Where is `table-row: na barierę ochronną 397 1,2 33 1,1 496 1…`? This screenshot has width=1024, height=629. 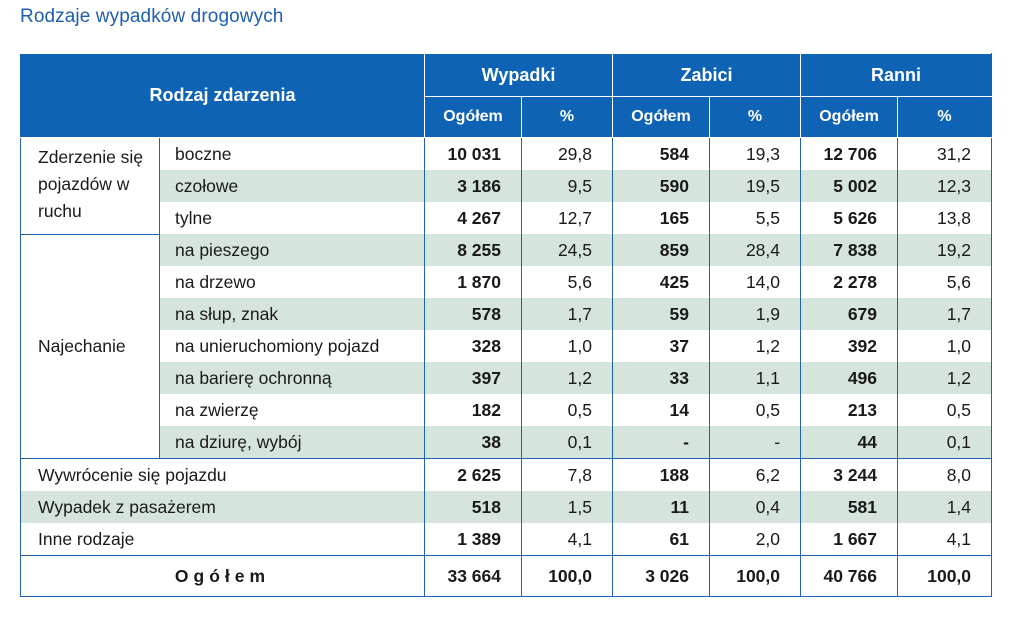
table-row: na barierę ochronną 397 1,2 33 1,1 496 1… is located at coordinates (507, 378).